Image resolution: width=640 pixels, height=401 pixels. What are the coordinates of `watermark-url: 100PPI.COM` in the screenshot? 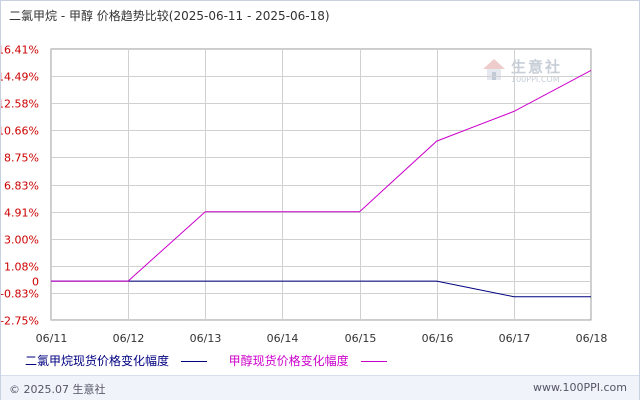 It's located at (535, 79).